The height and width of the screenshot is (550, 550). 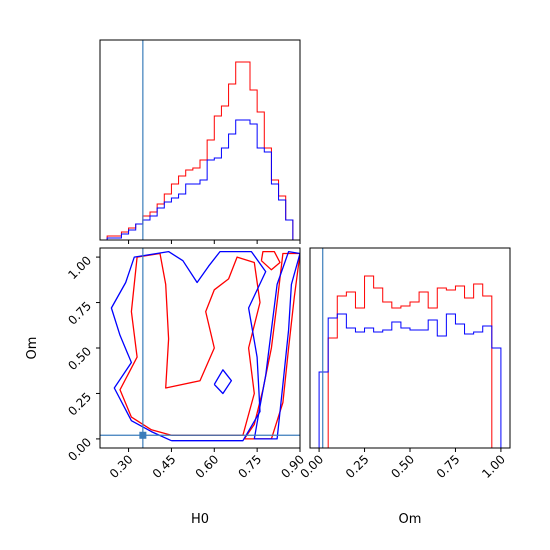 I want to click on contour-y-tick-label-3: 0.75, so click(x=79, y=313).